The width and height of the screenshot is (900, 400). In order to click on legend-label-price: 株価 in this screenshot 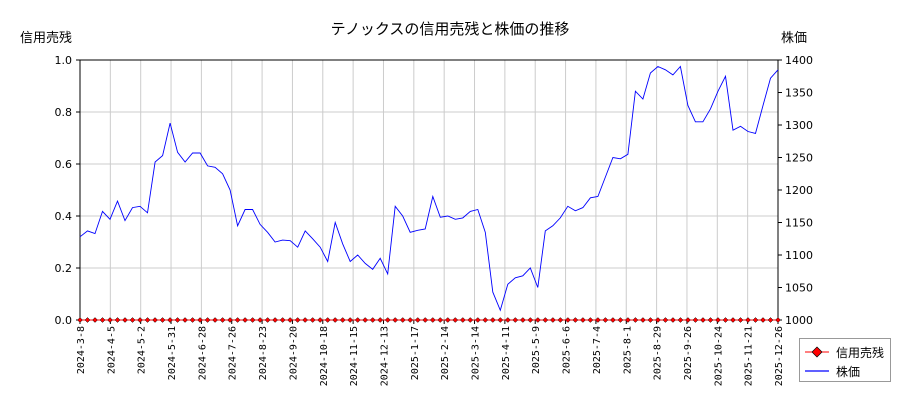, I will do `click(848, 371)`.